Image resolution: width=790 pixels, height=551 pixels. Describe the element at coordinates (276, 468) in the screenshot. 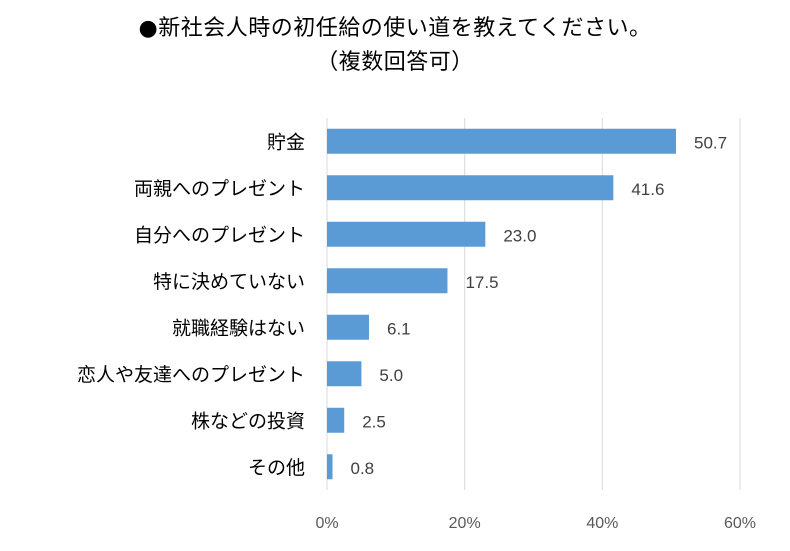

I see `category-label: その他` at that location.